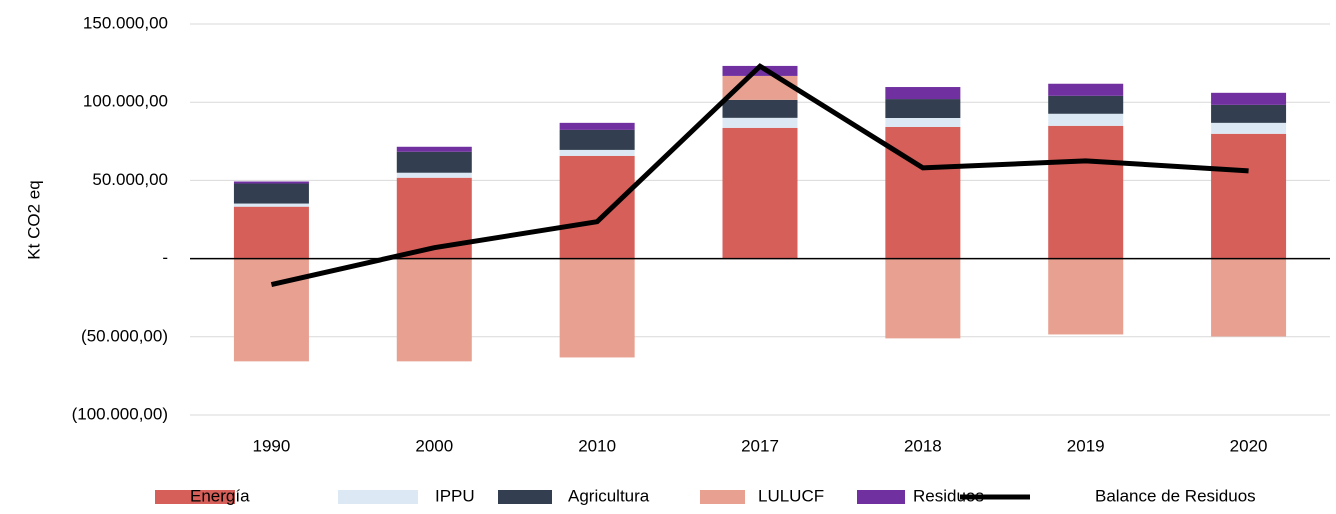 The image size is (1336, 514). I want to click on y-tick-label: 50.000,00, so click(130, 179).